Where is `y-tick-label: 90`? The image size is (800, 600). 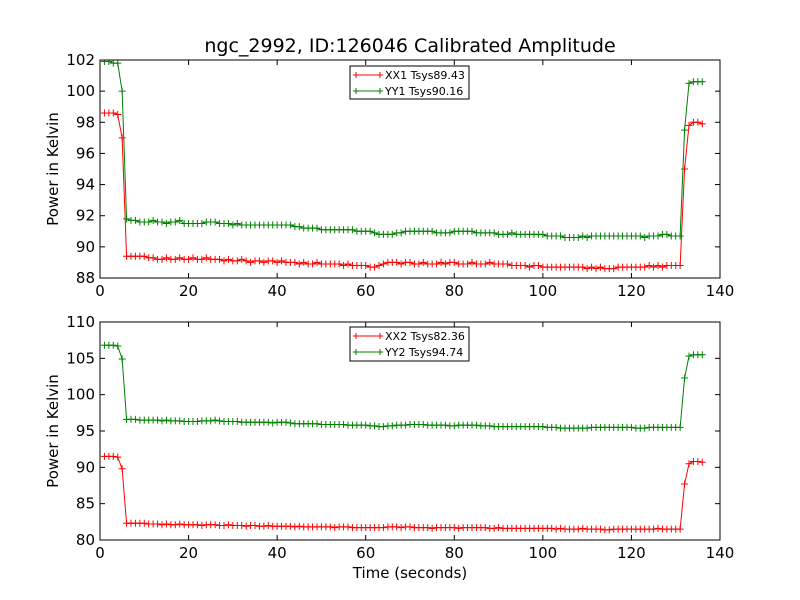
y-tick-label: 90 is located at coordinates (85, 247).